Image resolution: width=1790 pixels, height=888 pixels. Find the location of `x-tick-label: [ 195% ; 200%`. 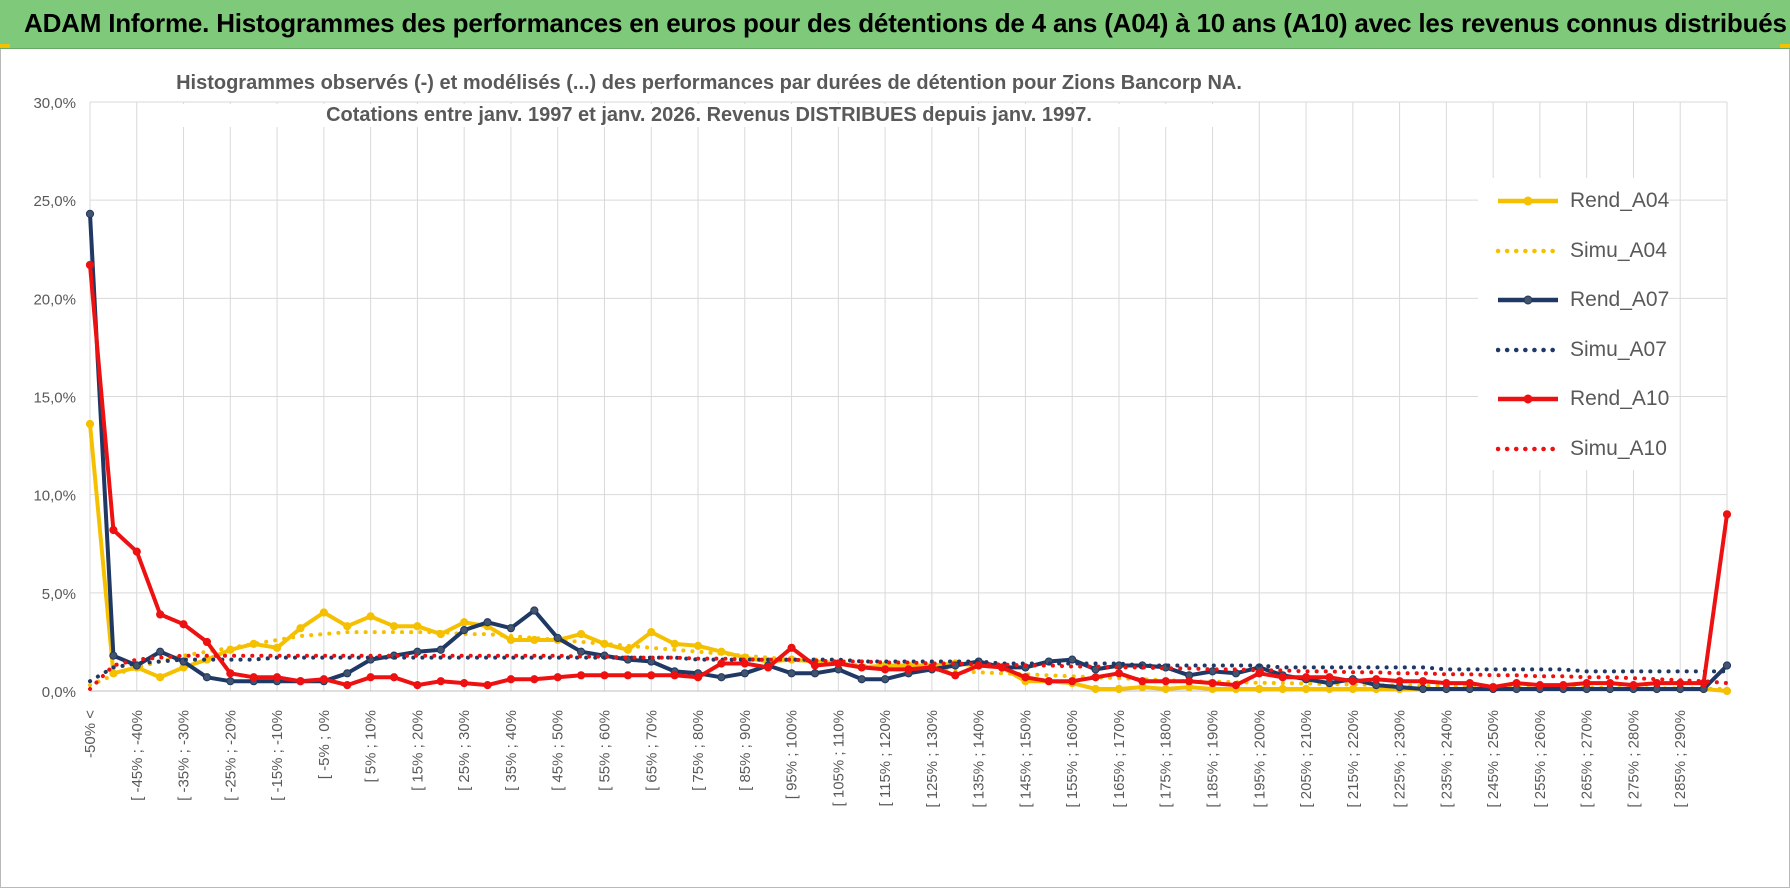

x-tick-label: [ 195% ; 200% is located at coordinates (1259, 759).